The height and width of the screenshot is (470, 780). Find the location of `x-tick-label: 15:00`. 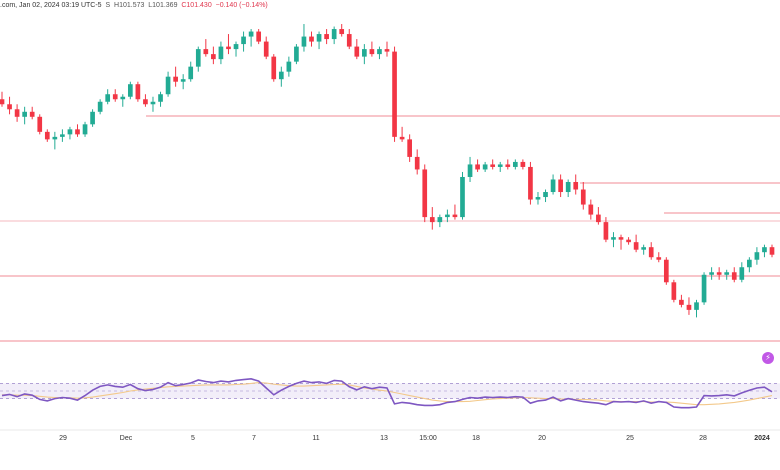

x-tick-label: 15:00 is located at coordinates (428, 438).